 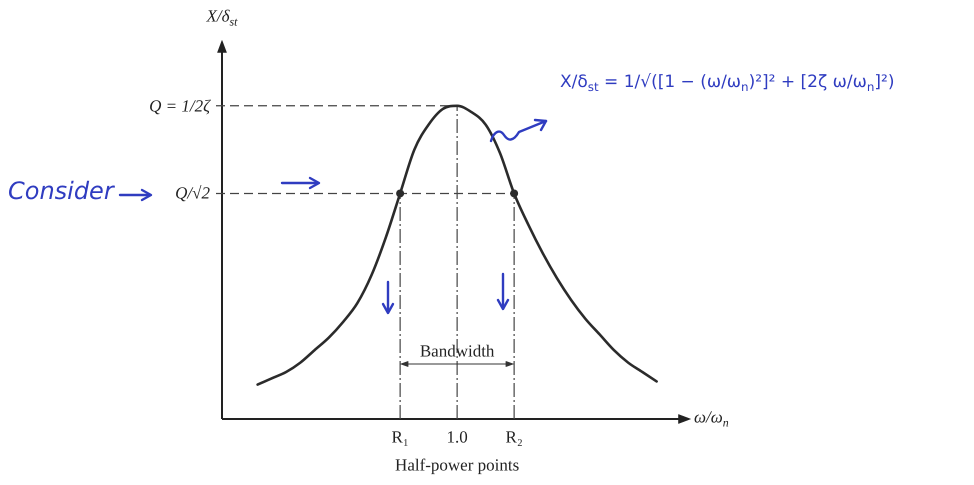 I want to click on text: X/δ$_{st}$ = 1/√([1 − (ω/ω$_{n}$)²]² + [2ζ ω/ω$_{n}$]²), so click(x=727, y=83).